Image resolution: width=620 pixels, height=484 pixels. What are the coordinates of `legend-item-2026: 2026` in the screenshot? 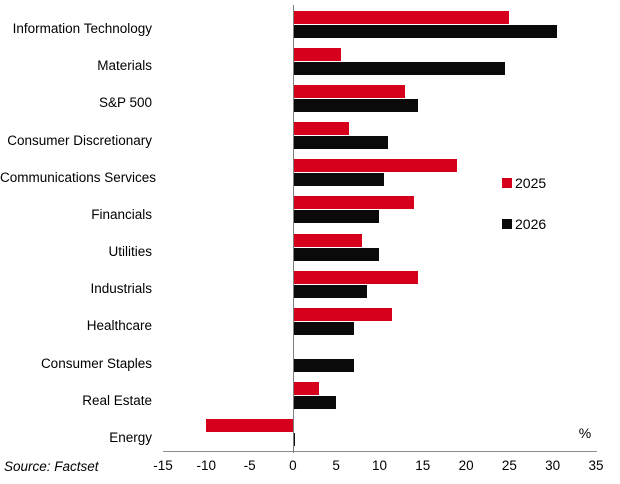 It's located at (524, 224).